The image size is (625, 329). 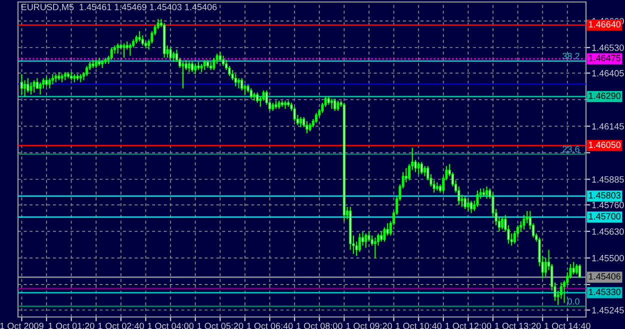 What do you see at coordinates (608, 310) in the screenshot?
I see `y-tick-label: 1.45245` at bounding box center [608, 310].